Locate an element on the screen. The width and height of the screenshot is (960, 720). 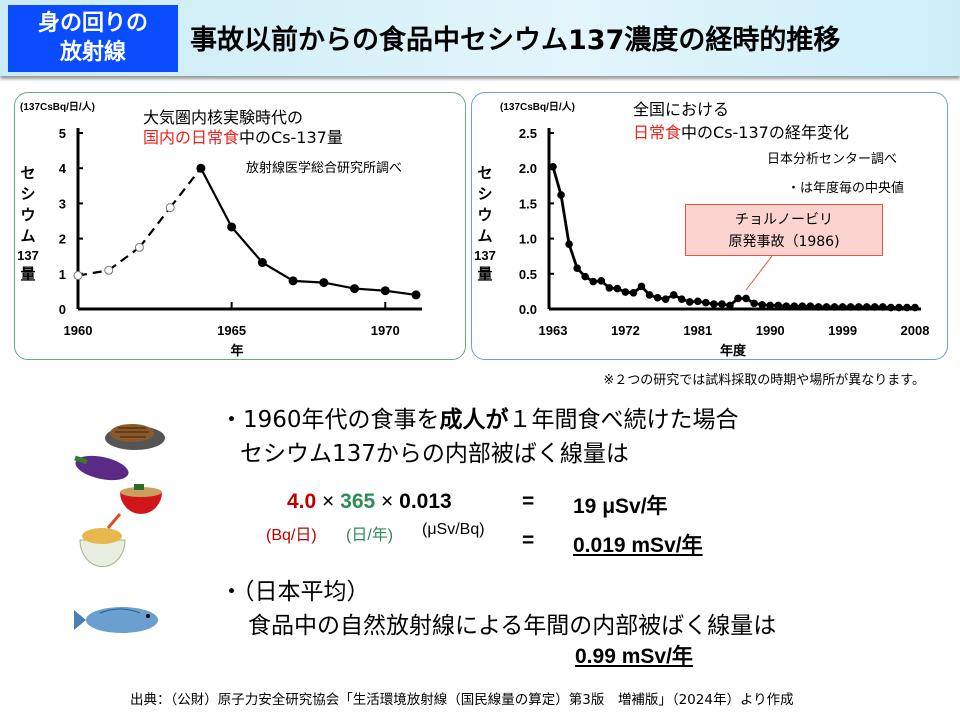
chart2-title-red: 日常食 is located at coordinates (657, 132).